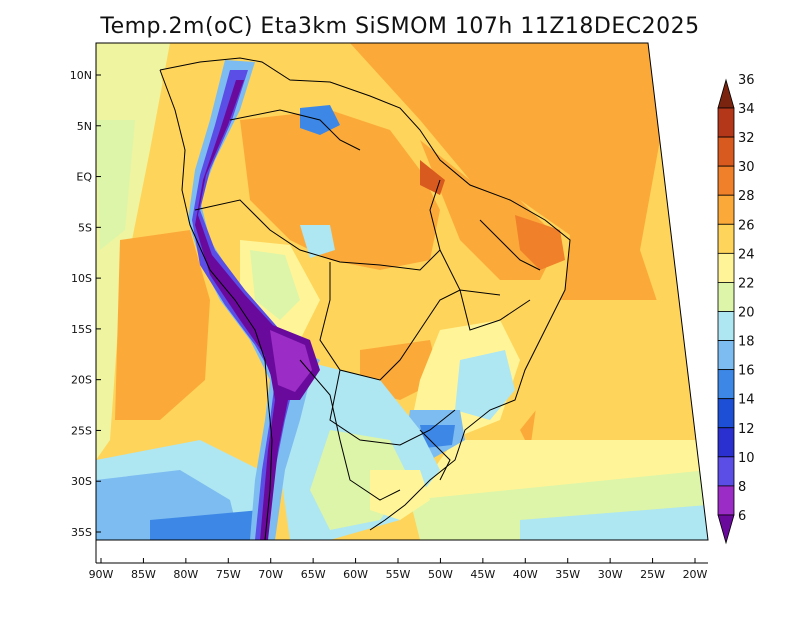 This screenshot has height=618, width=800. What do you see at coordinates (81, 430) in the screenshot?
I see `lat-tick-label: 25S` at bounding box center [81, 430].